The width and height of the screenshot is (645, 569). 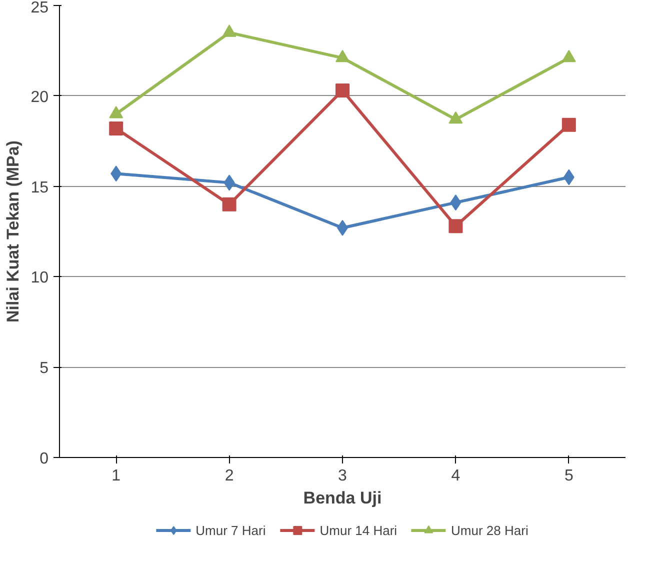 What do you see at coordinates (455, 476) in the screenshot?
I see `x-tick-label: 4` at bounding box center [455, 476].